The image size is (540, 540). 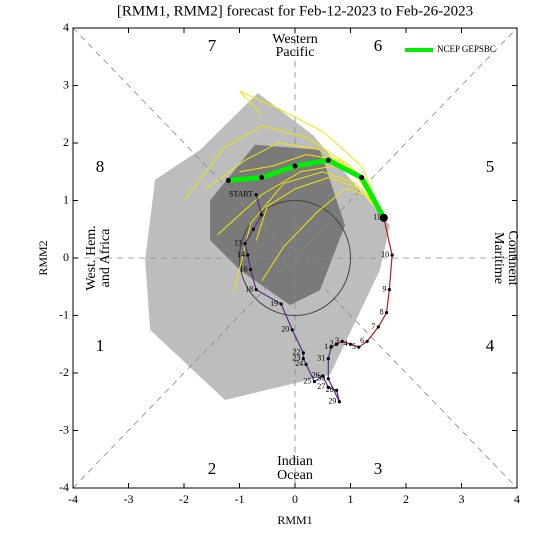 What do you see at coordinates (285, 329) in the screenshot?
I see `day-label: 20` at bounding box center [285, 329].